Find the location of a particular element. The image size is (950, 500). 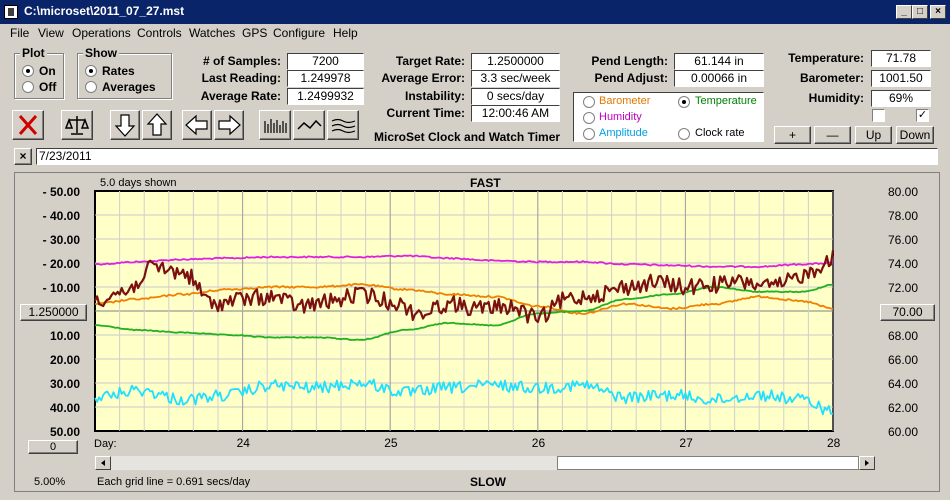

red-x-icon is located at coordinates (28, 125).